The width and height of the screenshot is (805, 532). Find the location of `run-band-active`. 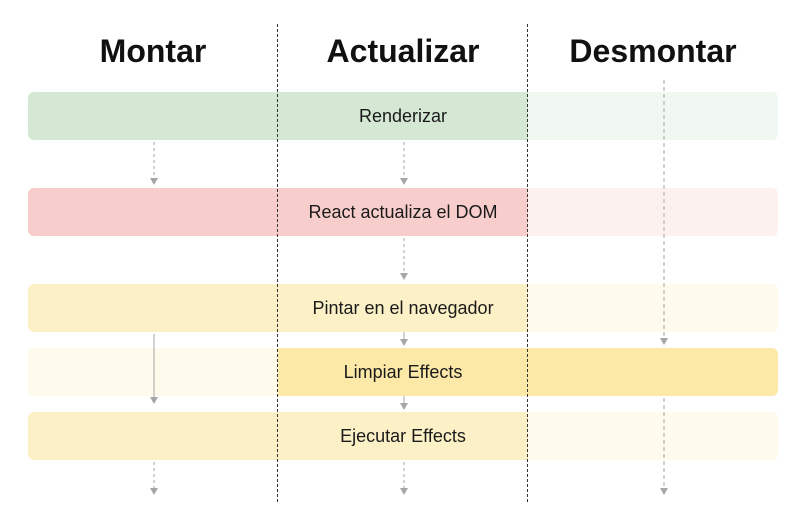

run-band-active is located at coordinates (278, 436).